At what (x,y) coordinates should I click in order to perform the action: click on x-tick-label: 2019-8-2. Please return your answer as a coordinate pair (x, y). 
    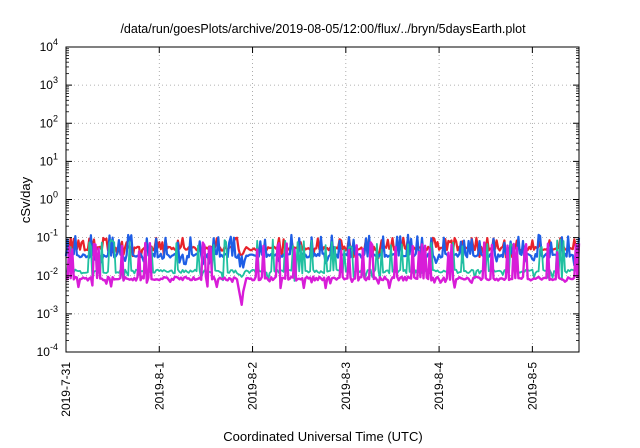
    Looking at the image, I should click on (253, 386).